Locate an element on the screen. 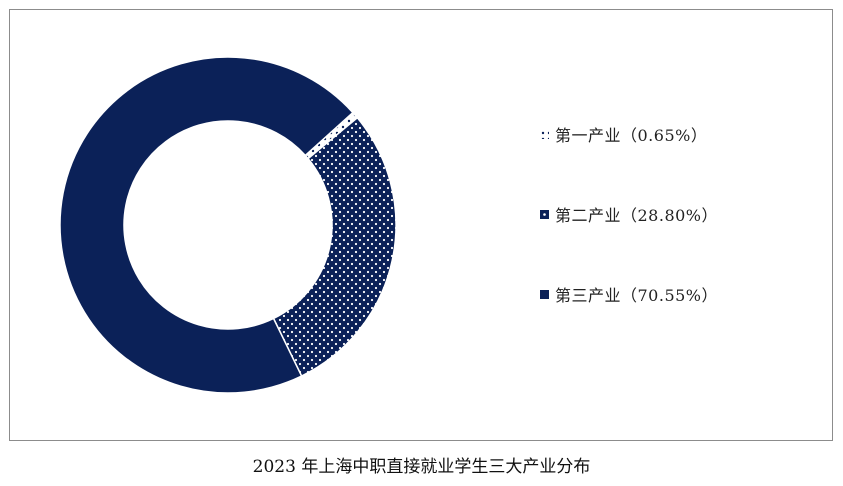 The height and width of the screenshot is (486, 843). legend-swatch-secondary is located at coordinates (544, 214).